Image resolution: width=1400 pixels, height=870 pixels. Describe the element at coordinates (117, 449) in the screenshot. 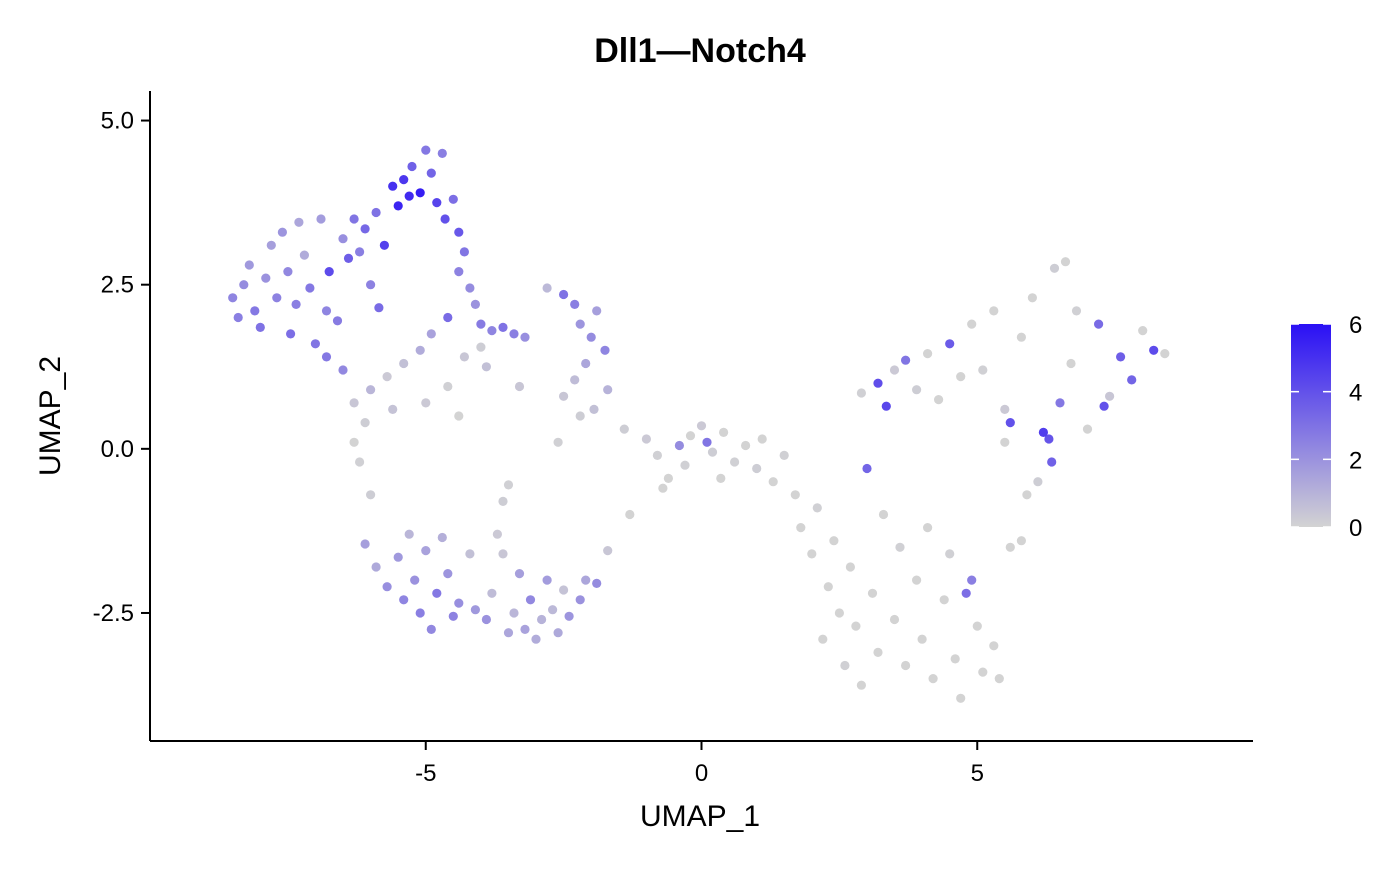

I see `y-tick-label: 0.0` at that location.